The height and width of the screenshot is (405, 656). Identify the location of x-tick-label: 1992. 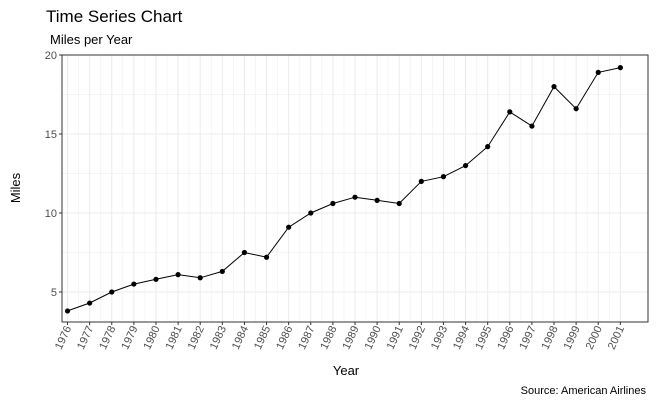
(417, 337).